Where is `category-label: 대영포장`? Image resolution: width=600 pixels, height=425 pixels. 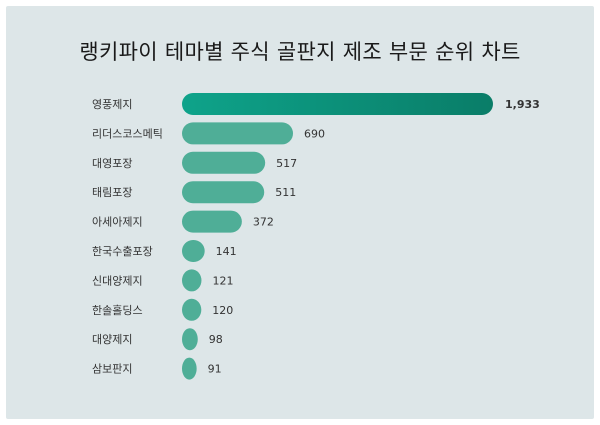 category-label: 대영포장 is located at coordinates (112, 163).